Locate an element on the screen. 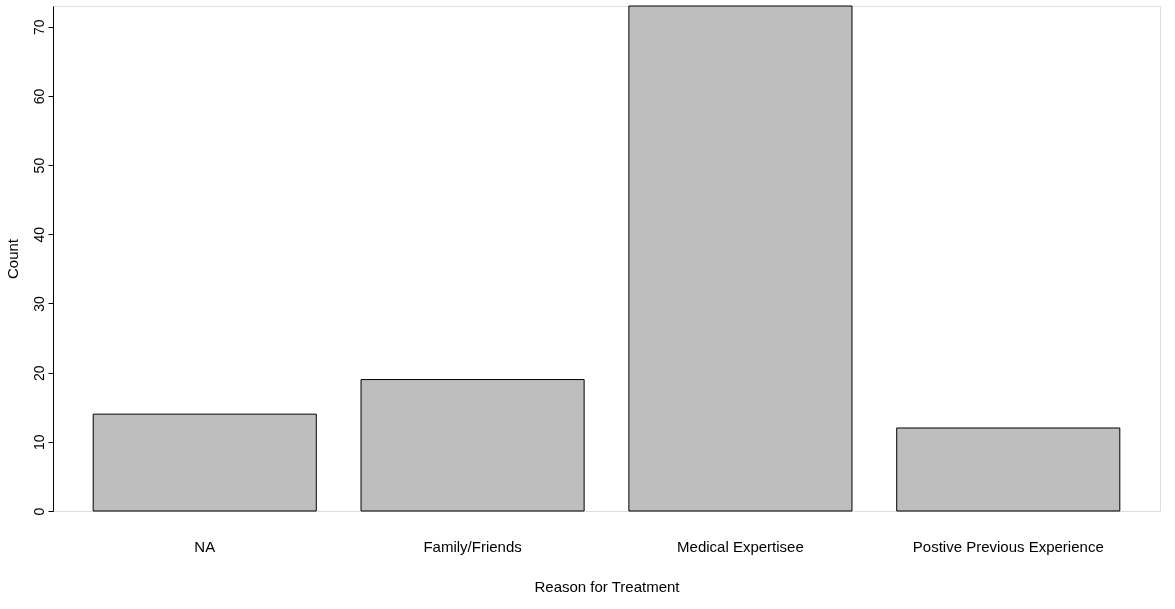  y-tick-label: 10 is located at coordinates (38, 442).